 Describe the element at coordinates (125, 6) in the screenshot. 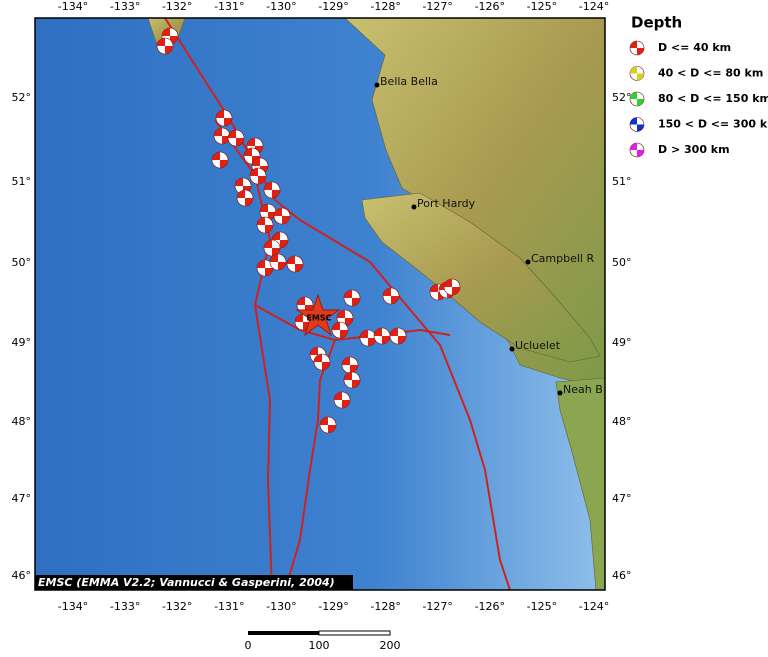

I see `lon-label: -133°` at that location.